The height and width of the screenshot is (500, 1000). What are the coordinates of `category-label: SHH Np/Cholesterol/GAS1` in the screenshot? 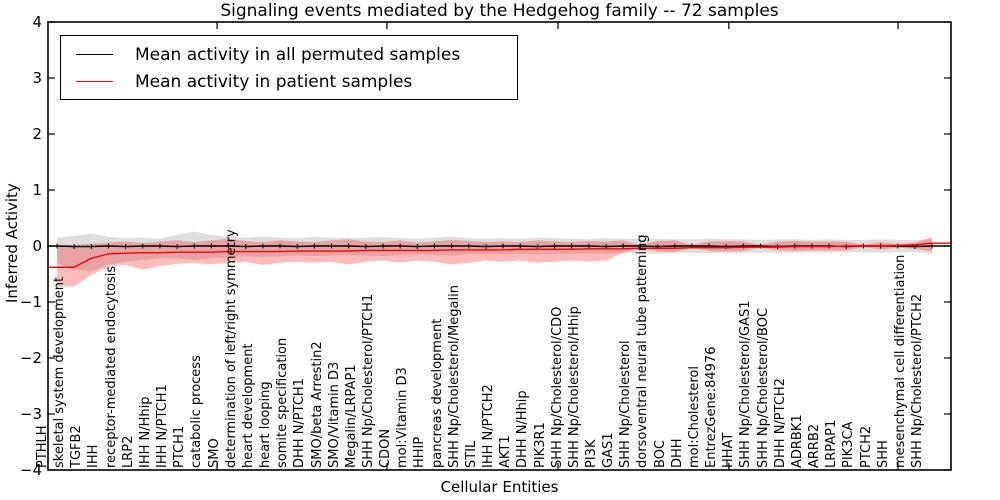 It's located at (746, 384).